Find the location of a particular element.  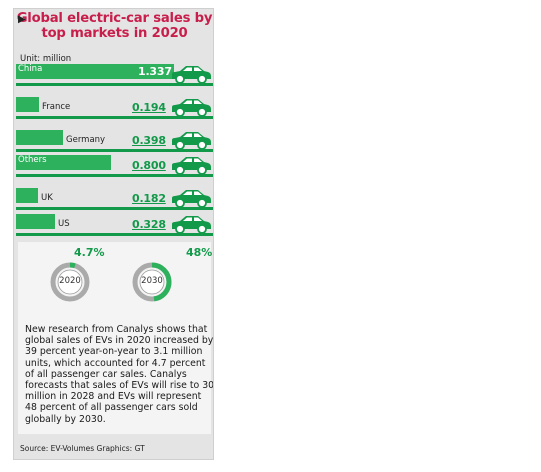

bar-row-uk: UK 0.182 is located at coordinates (114, 199).